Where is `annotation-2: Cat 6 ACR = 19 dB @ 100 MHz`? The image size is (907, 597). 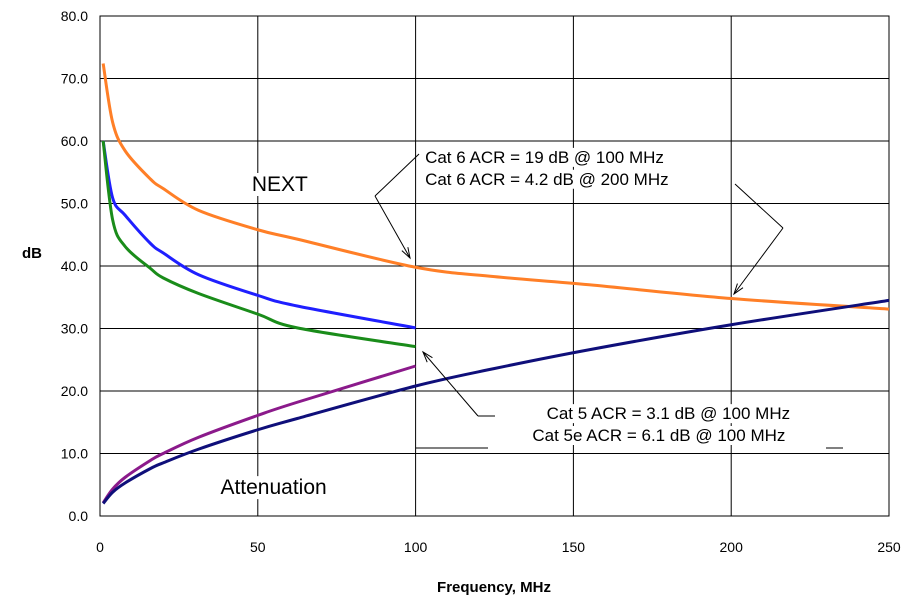 annotation-2: Cat 6 ACR = 19 dB @ 100 MHz is located at coordinates (544, 157).